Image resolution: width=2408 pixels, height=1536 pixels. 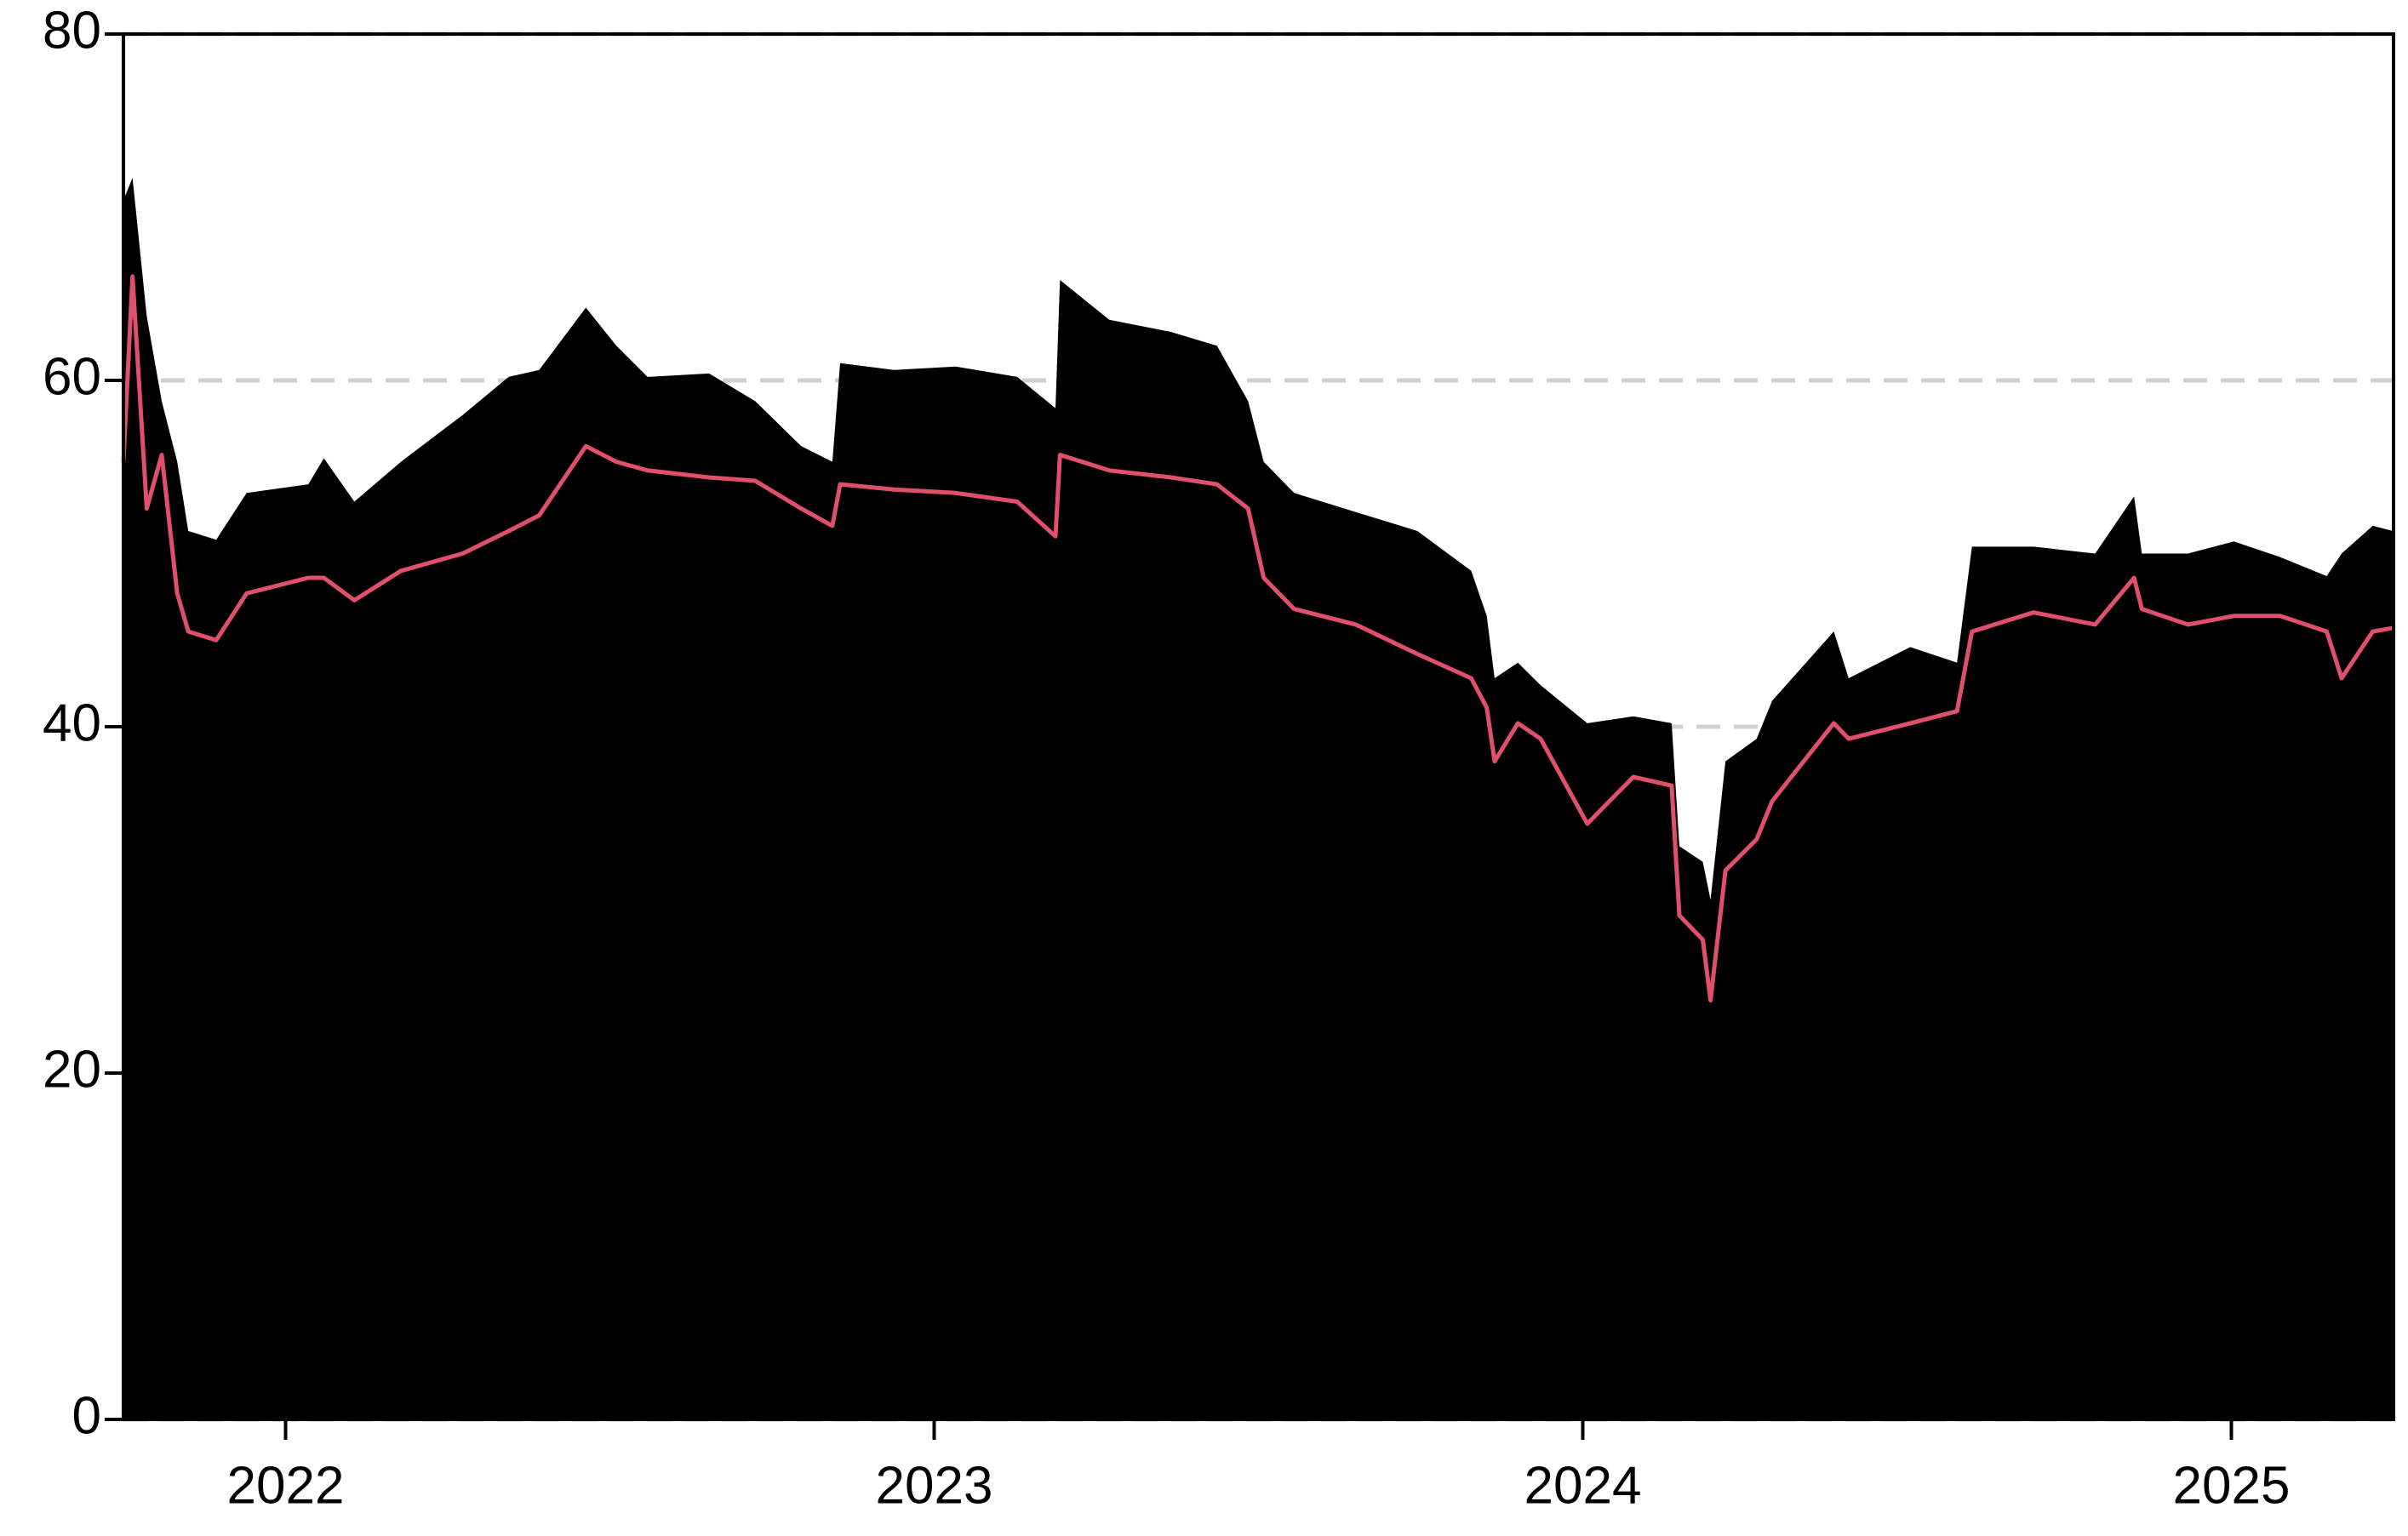 What do you see at coordinates (934, 1485) in the screenshot?
I see `x-tick-label: 2023` at bounding box center [934, 1485].